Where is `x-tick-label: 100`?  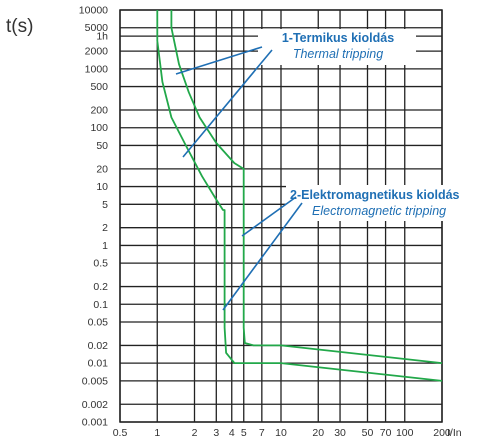 x-tick-label: 100 is located at coordinates (405, 433).